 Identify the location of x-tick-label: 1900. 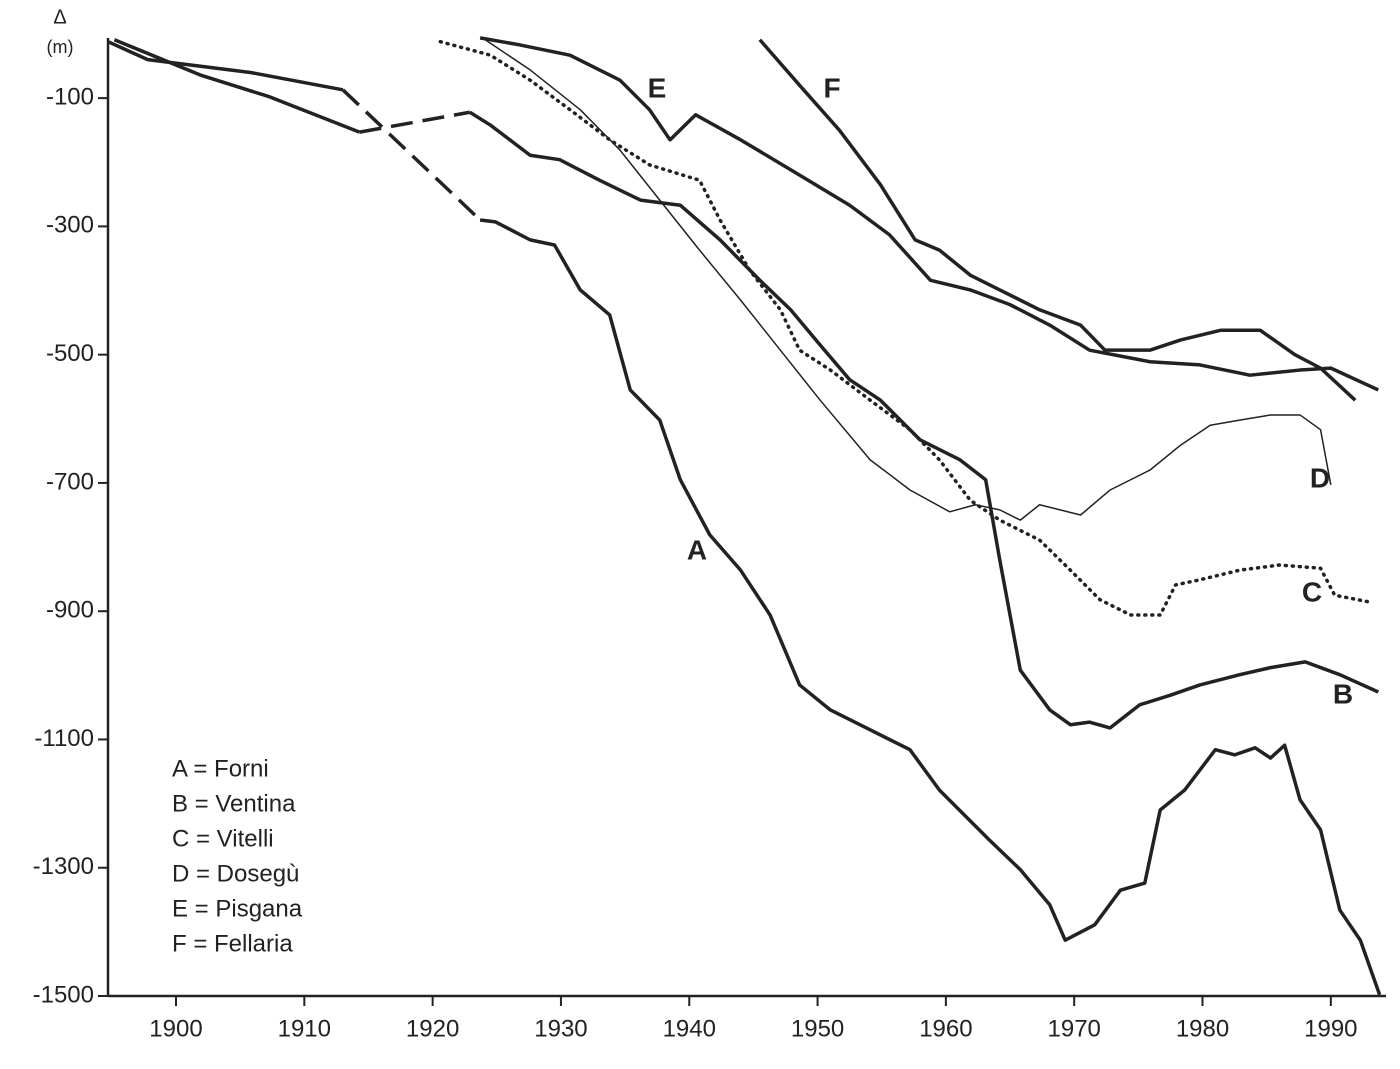
(175, 1028).